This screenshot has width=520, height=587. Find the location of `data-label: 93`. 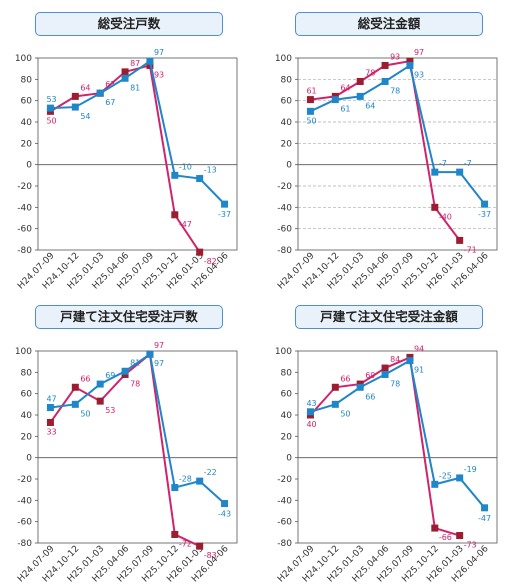

data-label: 93 is located at coordinates (159, 74).